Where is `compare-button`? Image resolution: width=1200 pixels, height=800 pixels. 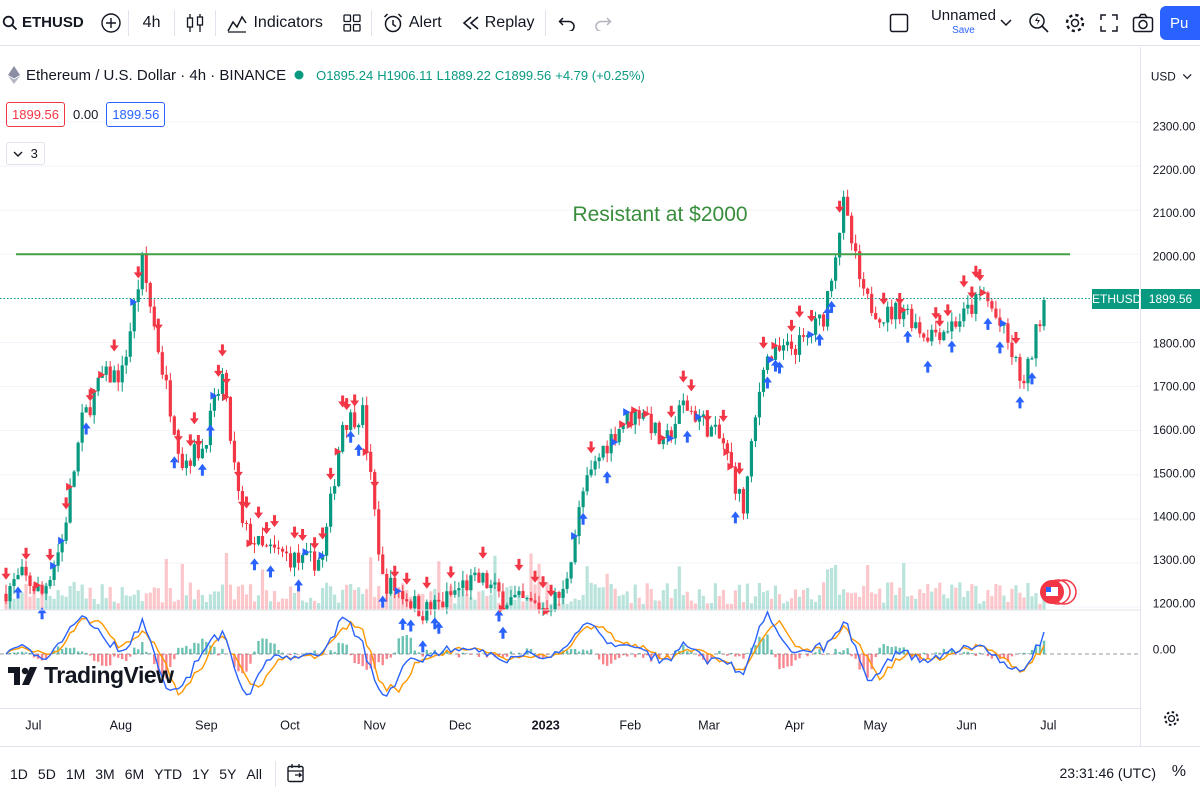 compare-button is located at coordinates (111, 23).